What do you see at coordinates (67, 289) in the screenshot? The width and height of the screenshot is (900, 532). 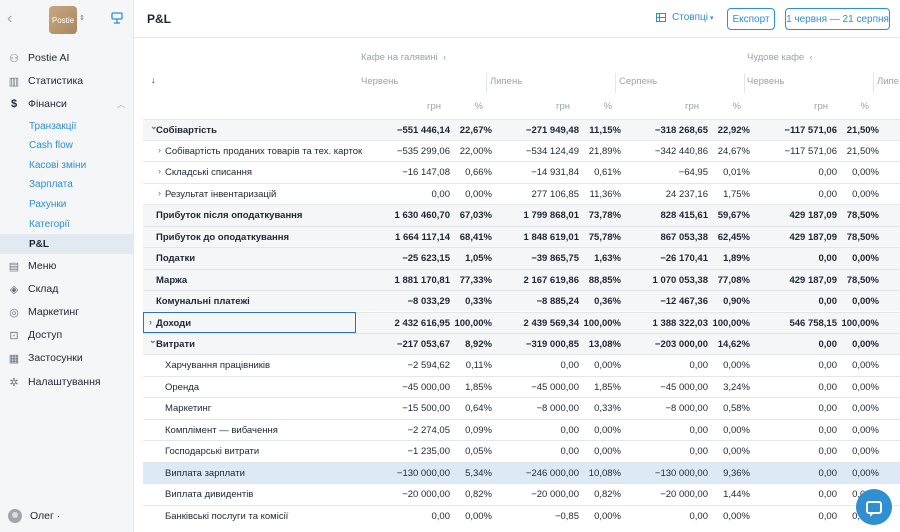 I see `sidebar-item-storage: ◈ Склад` at bounding box center [67, 289].